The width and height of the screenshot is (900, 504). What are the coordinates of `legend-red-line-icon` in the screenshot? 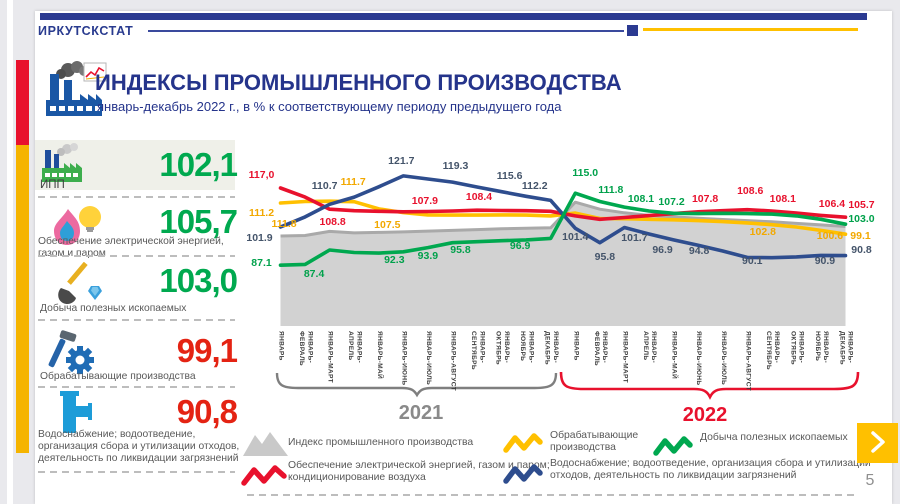 It's located at (264, 478).